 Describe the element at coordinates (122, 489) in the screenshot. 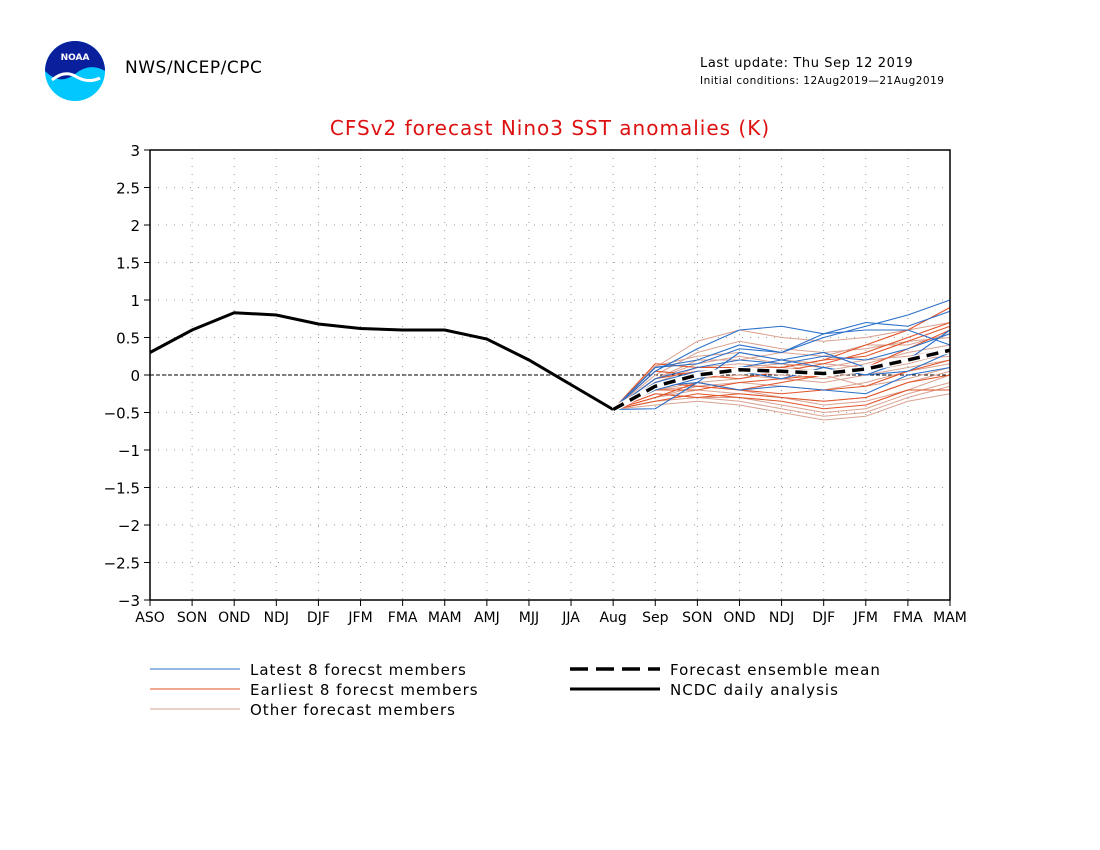

I see `y-tick-label: −1.5` at that location.